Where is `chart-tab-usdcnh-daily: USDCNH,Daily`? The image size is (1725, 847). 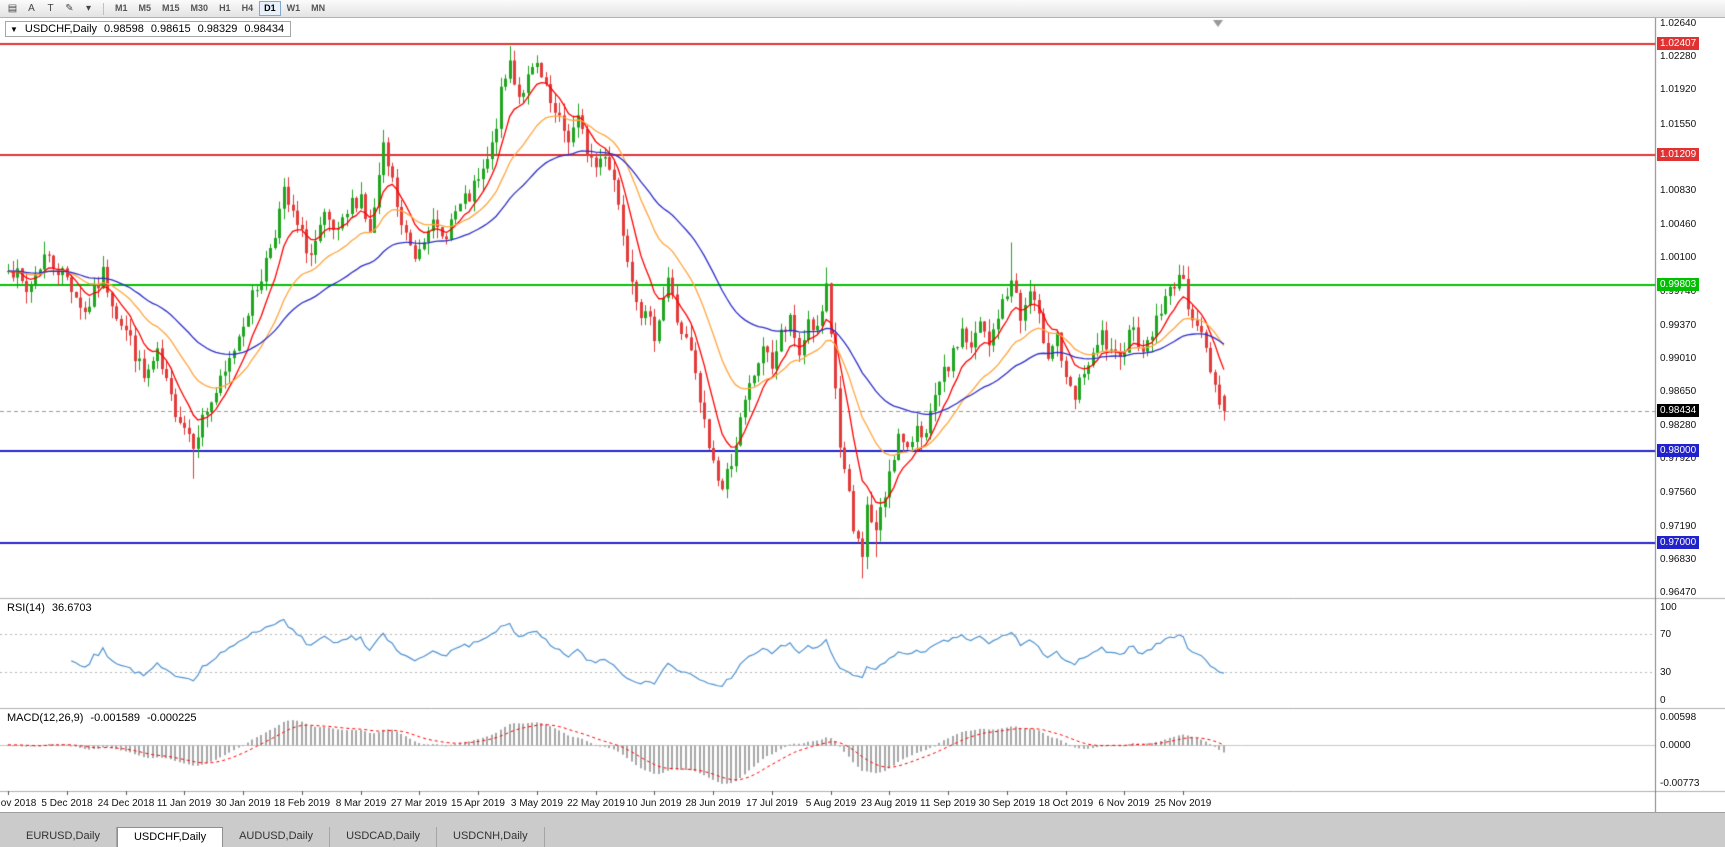
chart-tab-usdcnh-daily: USDCNH,Daily is located at coordinates (491, 837).